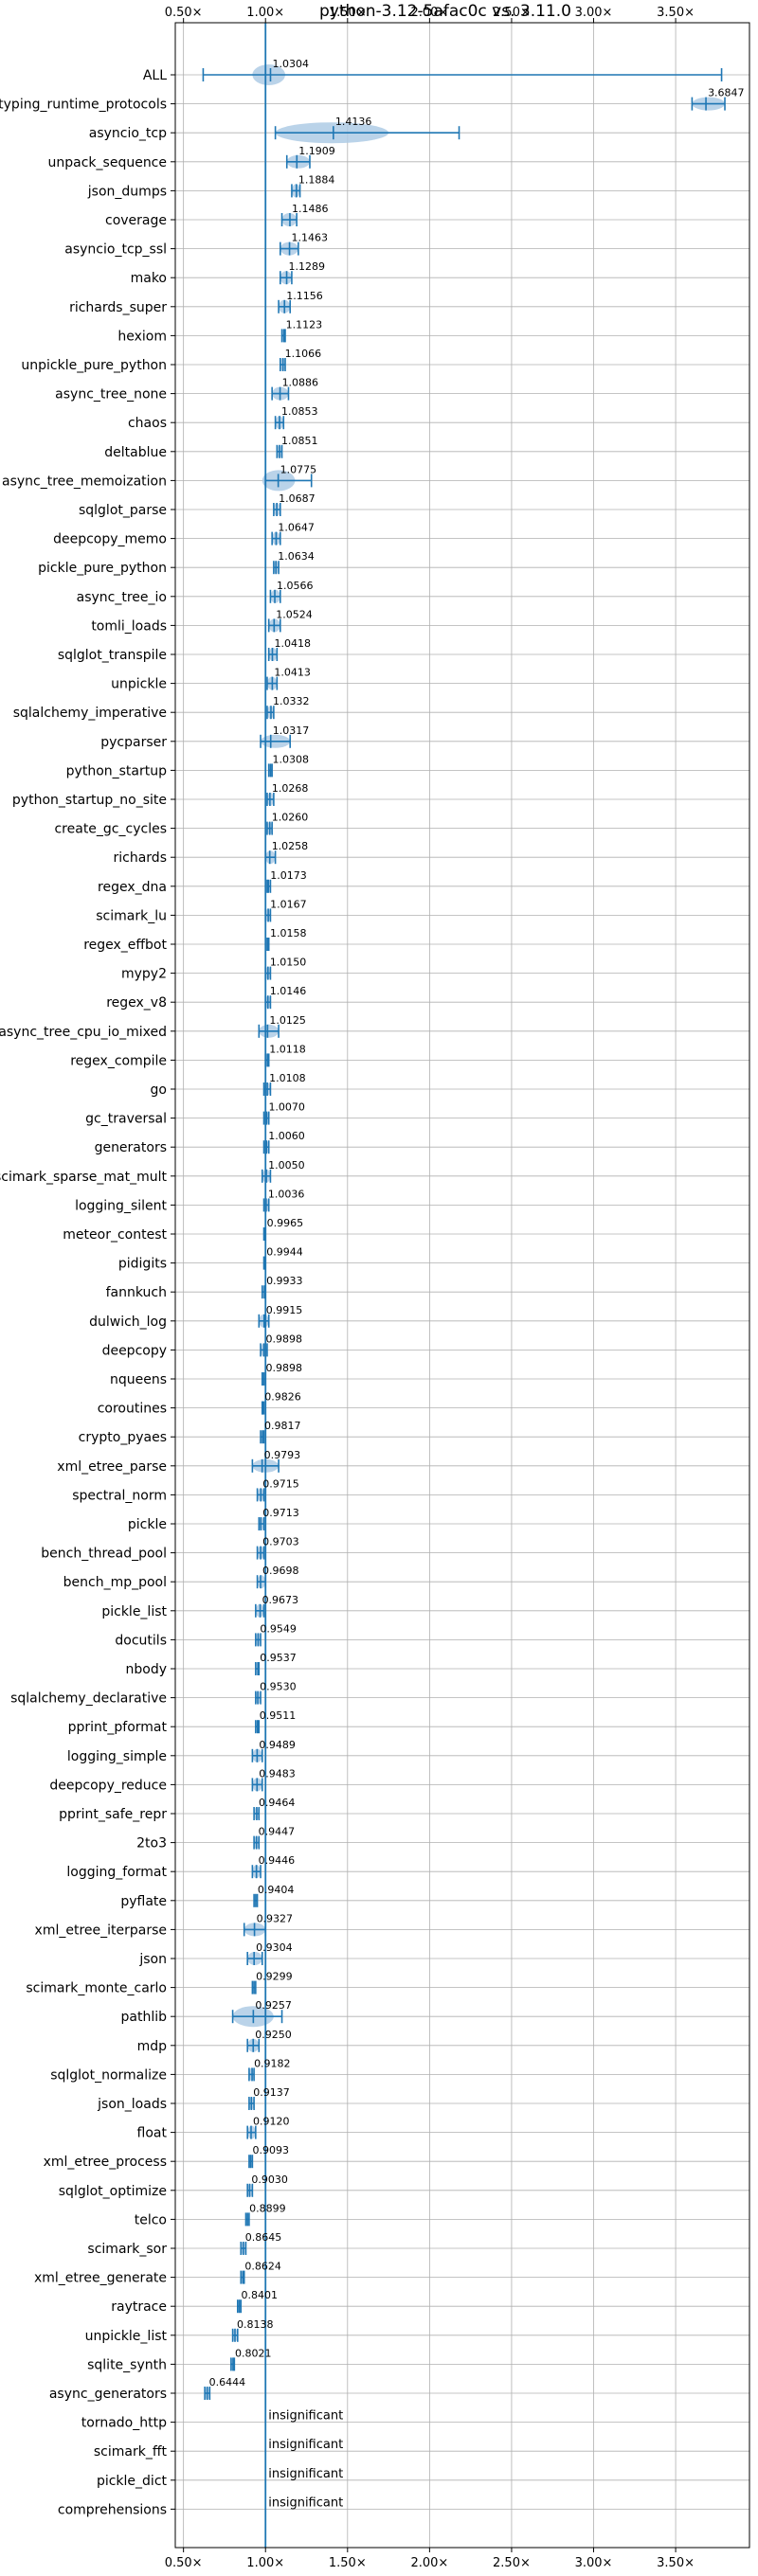 Image resolution: width=758 pixels, height=2576 pixels. Describe the element at coordinates (276, 1890) in the screenshot. I see `value-label: 0.9404` at that location.